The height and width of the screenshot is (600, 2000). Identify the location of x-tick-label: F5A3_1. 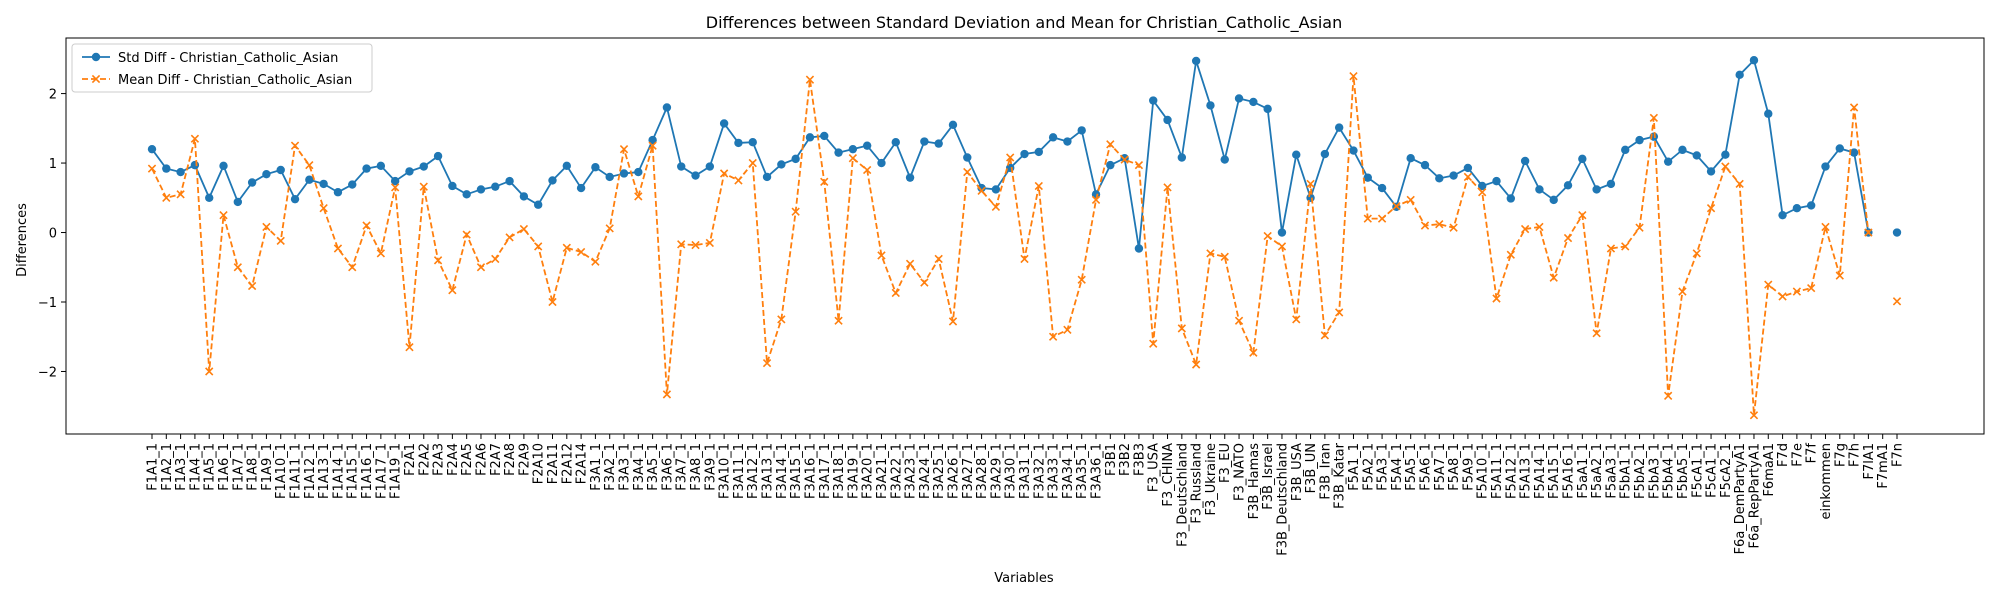
(1383, 467).